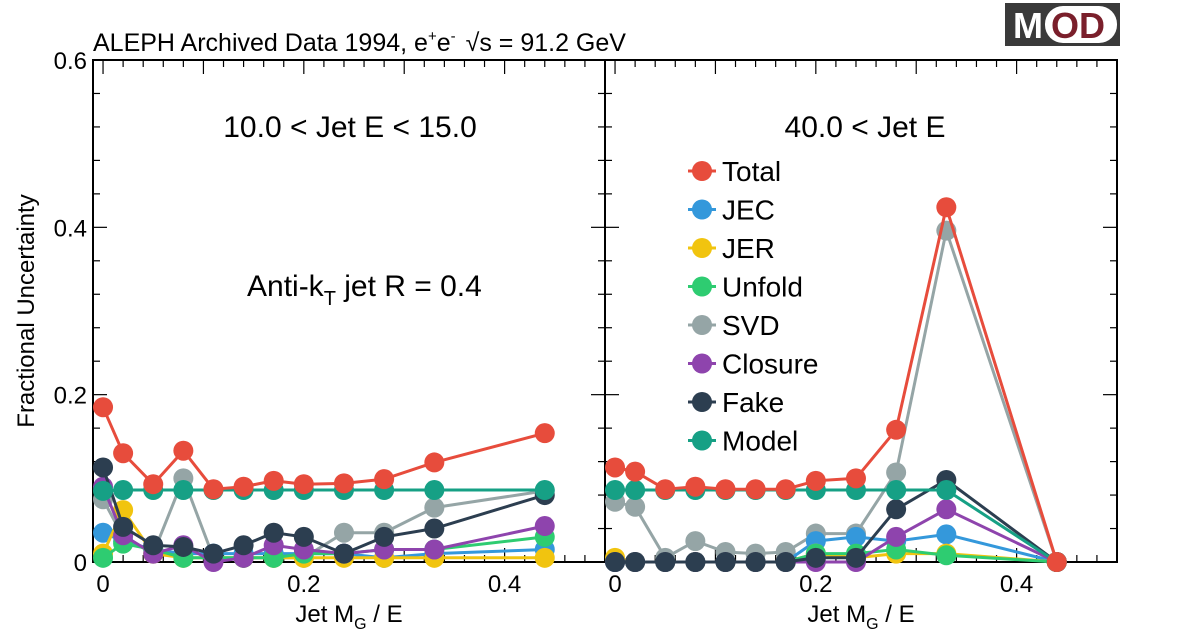 The image size is (1181, 644). I want to click on legend-marker-model, so click(702, 440).